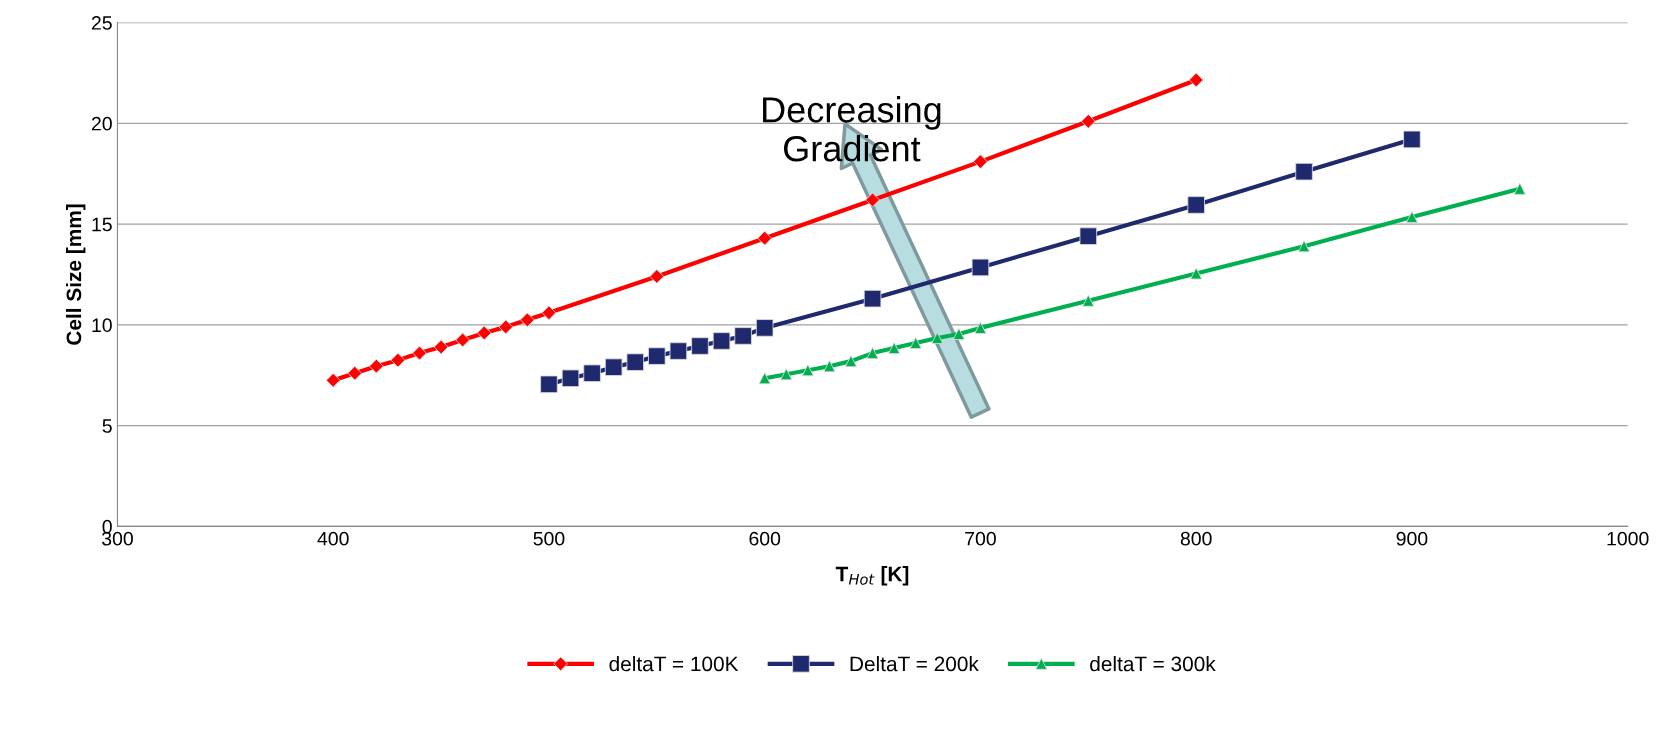  I want to click on annotation: Decreasing Gradient, so click(852, 129).